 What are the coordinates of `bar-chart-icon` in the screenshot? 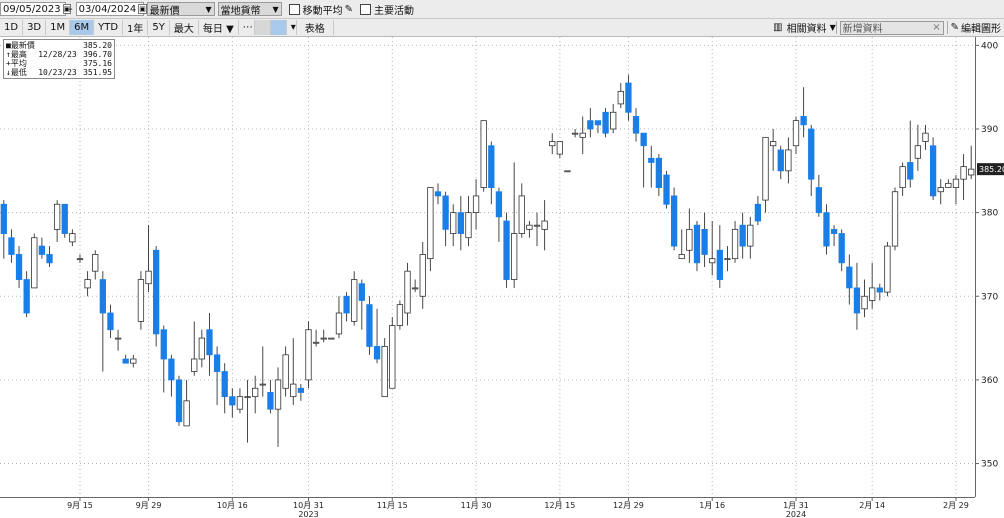 It's located at (262, 27).